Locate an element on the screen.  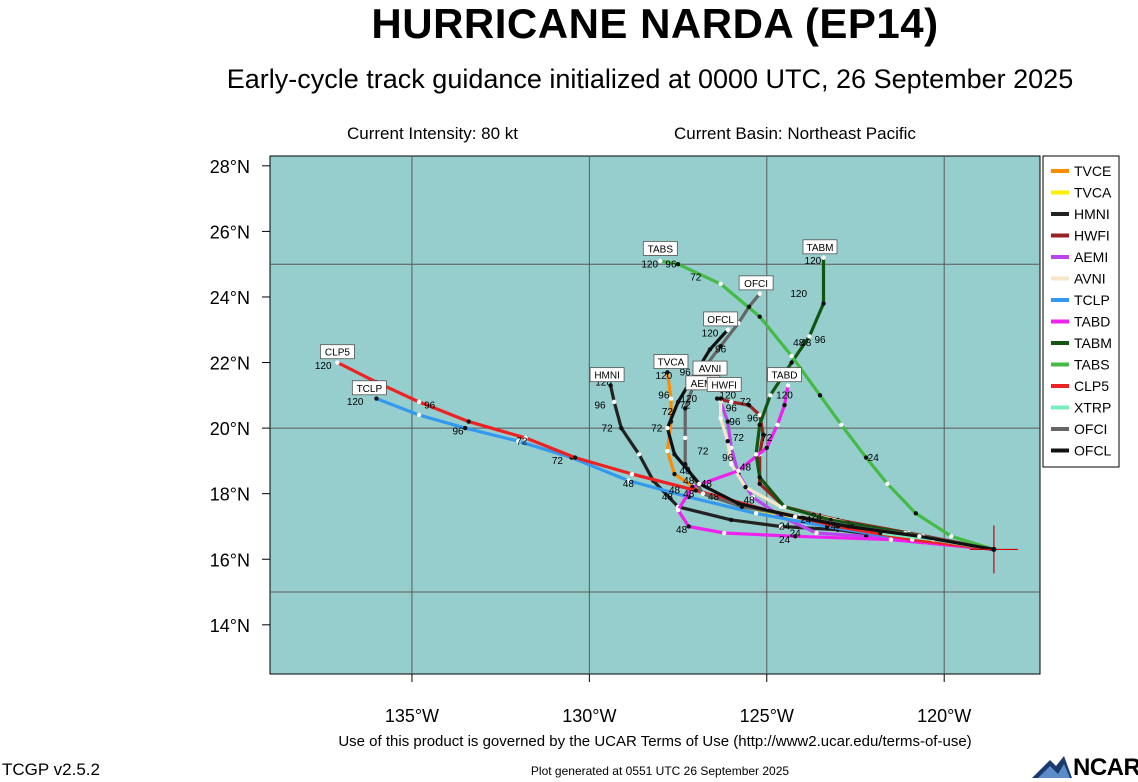
tick-label-lat: 18°N is located at coordinates (230, 495).